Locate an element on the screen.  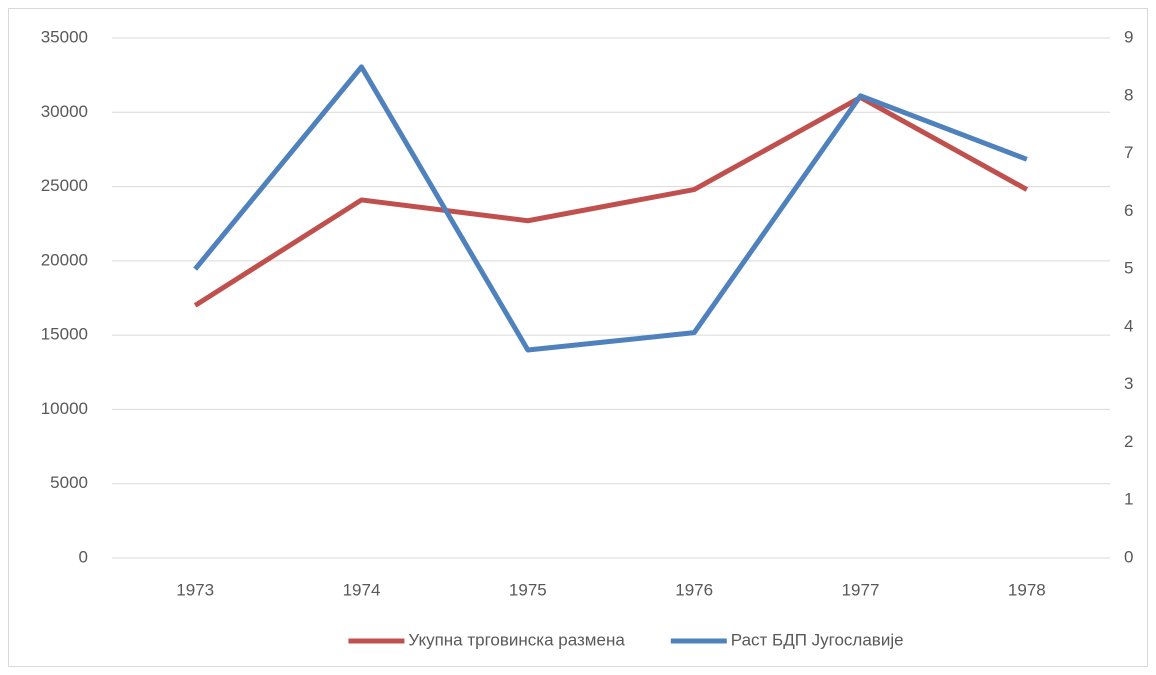
legend-label: Укупна трговинска размена is located at coordinates (516, 639).